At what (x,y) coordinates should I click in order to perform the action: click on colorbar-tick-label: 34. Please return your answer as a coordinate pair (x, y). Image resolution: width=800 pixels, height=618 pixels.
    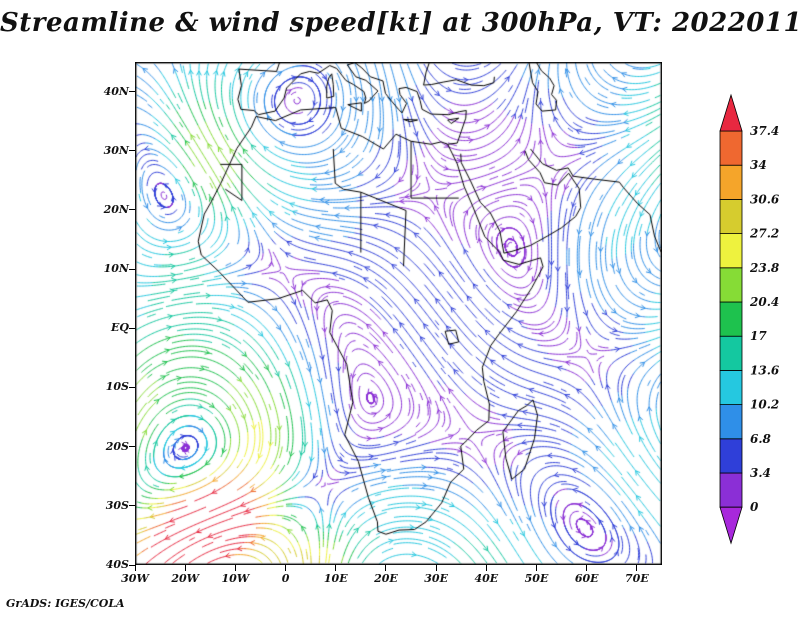
    Looking at the image, I should click on (758, 165).